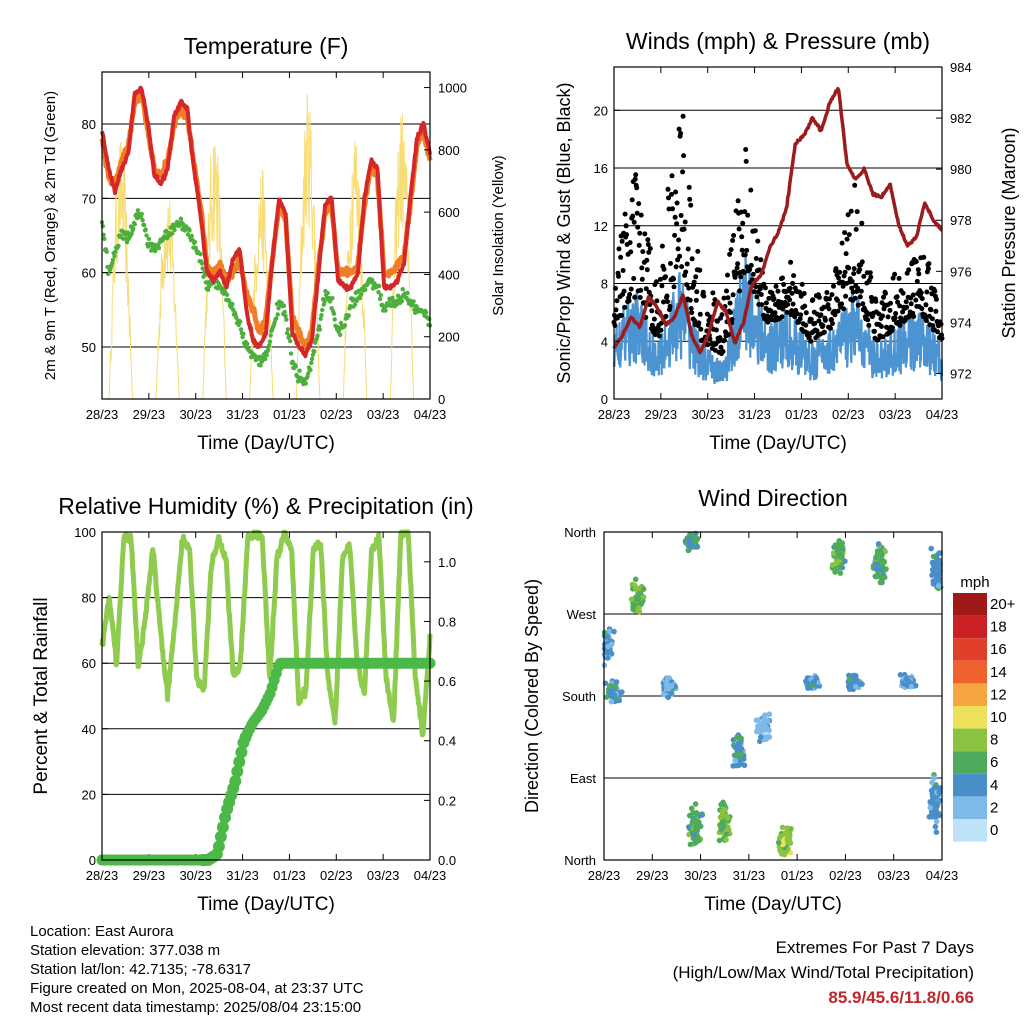  Describe the element at coordinates (89, 124) in the screenshot. I see `temp-ytick-label: 80` at that location.